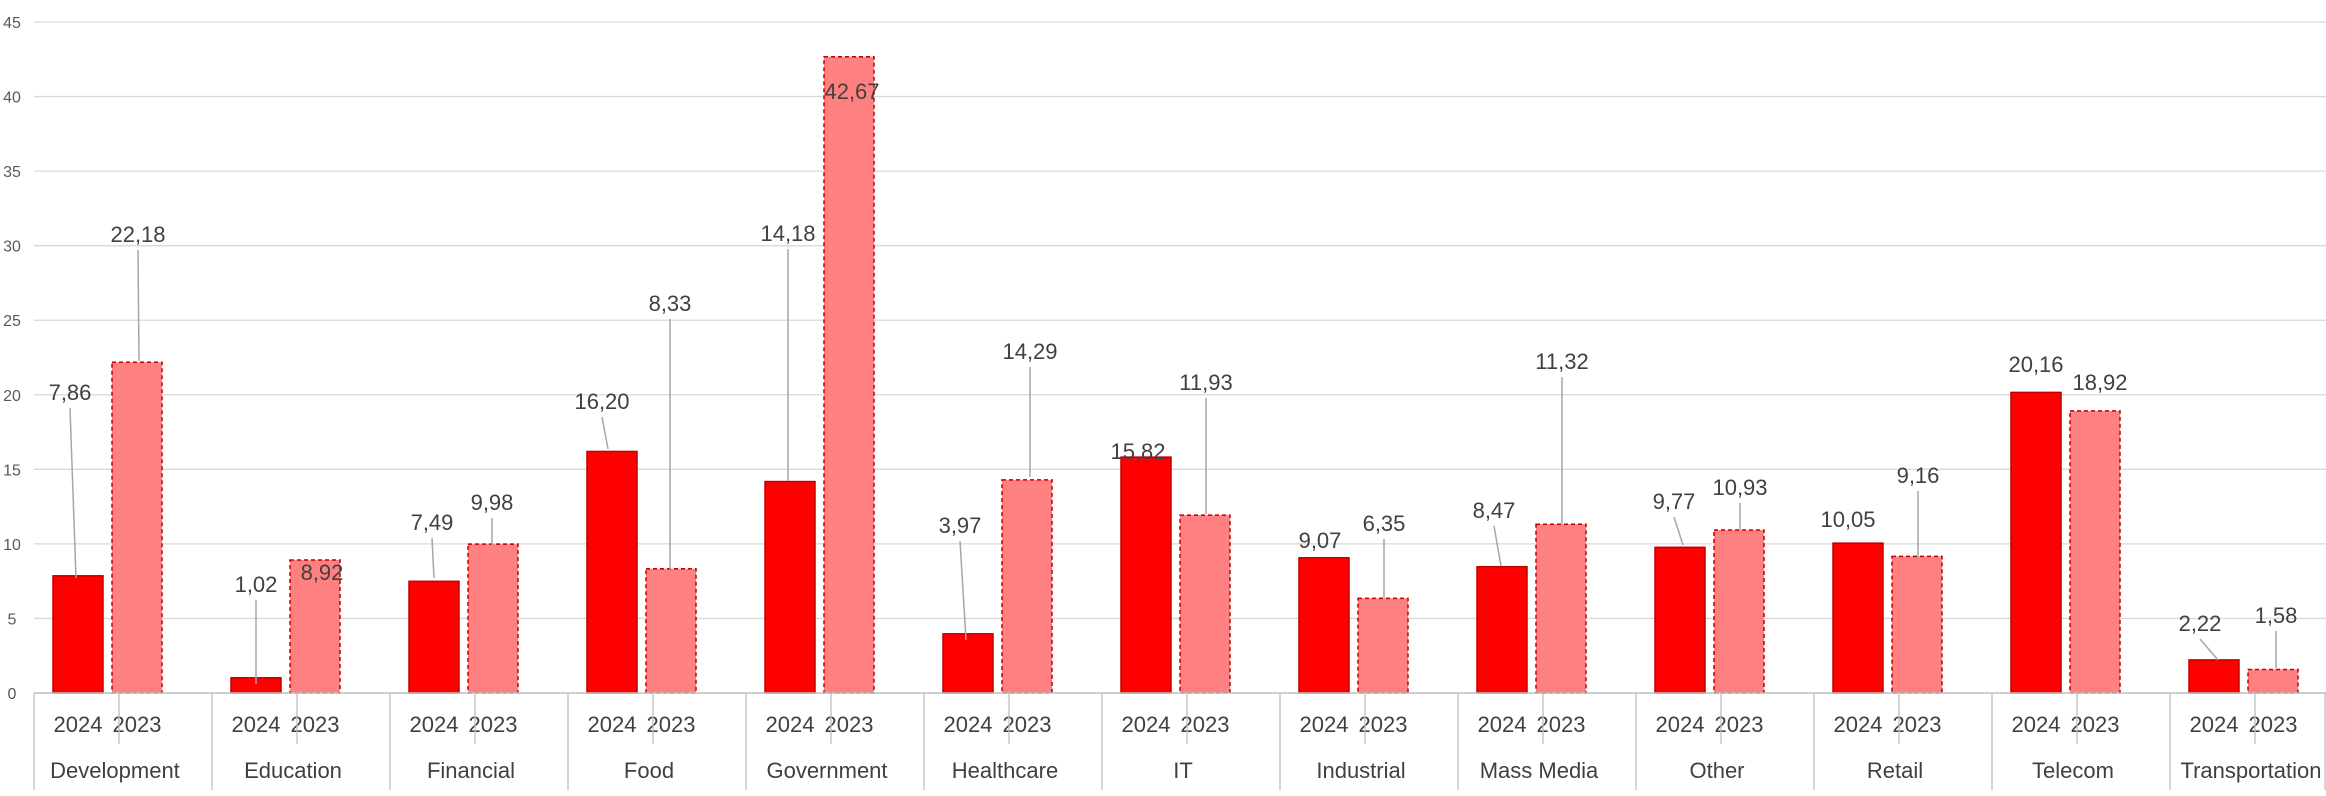 The height and width of the screenshot is (796, 2326). Describe the element at coordinates (70, 392) in the screenshot. I see `data-label-2024-development: 7,86` at that location.